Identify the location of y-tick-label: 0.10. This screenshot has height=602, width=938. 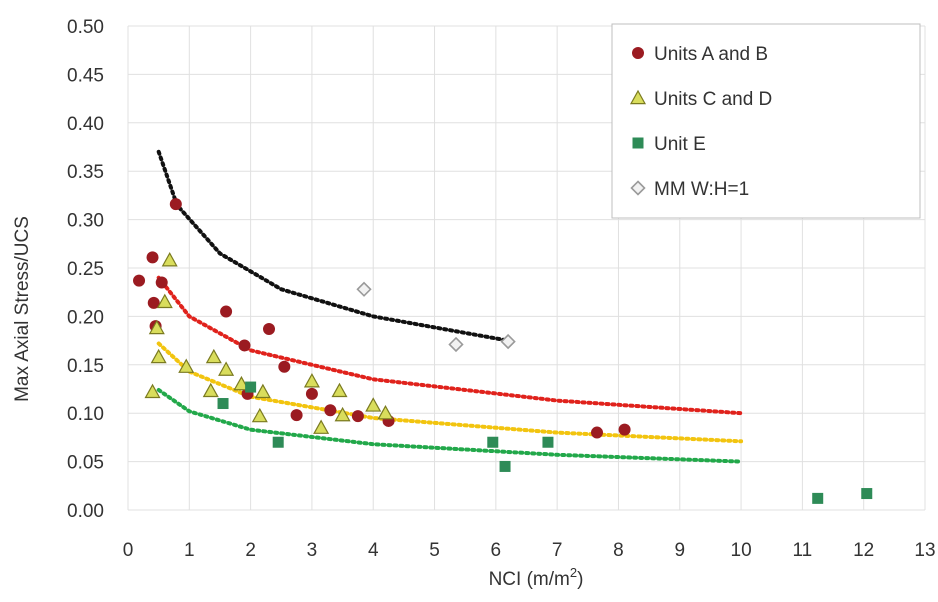
(85, 414).